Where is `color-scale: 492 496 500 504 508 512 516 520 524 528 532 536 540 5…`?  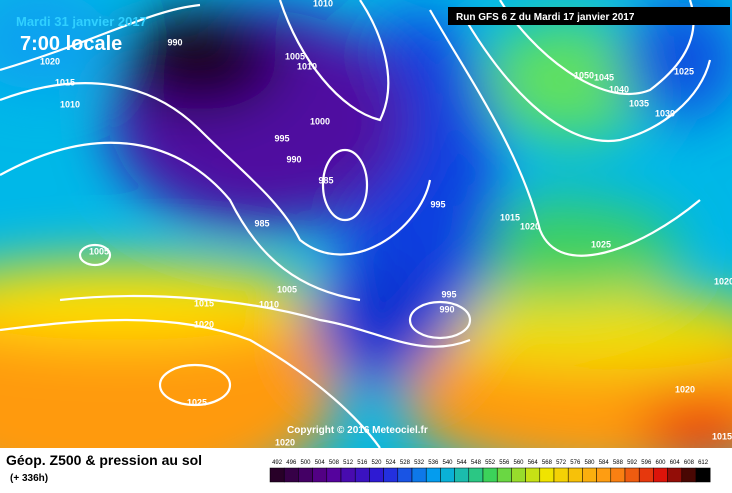 color-scale: 492 496 500 504 508 512 516 520 524 528 532 536 540 5… is located at coordinates (490, 471).